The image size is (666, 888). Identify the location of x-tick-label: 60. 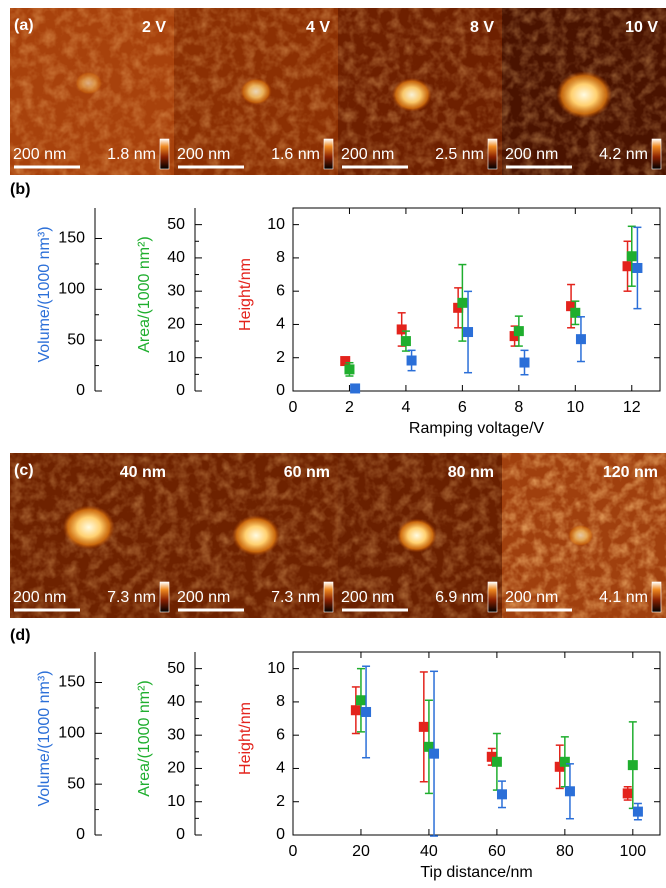
(497, 851).